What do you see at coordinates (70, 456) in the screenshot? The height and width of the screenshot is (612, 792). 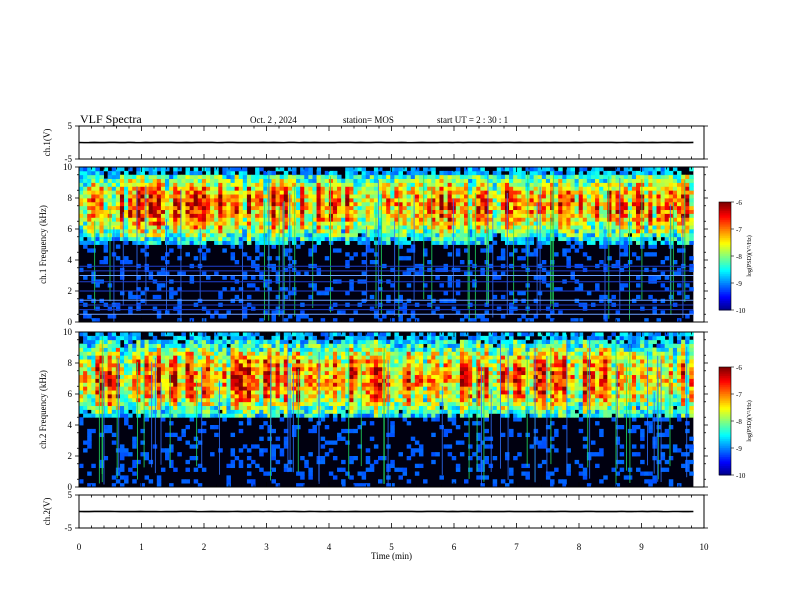 I see `y-tick-label: 2` at bounding box center [70, 456].